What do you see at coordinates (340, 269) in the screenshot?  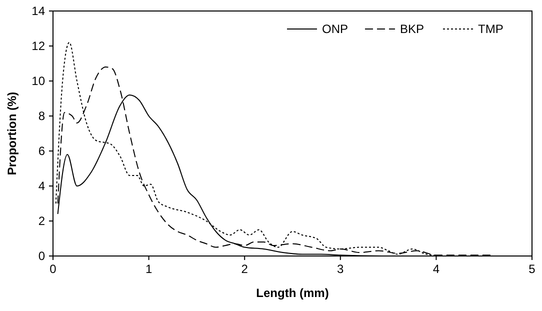 I see `x-tick-label: 3` at bounding box center [340, 269].